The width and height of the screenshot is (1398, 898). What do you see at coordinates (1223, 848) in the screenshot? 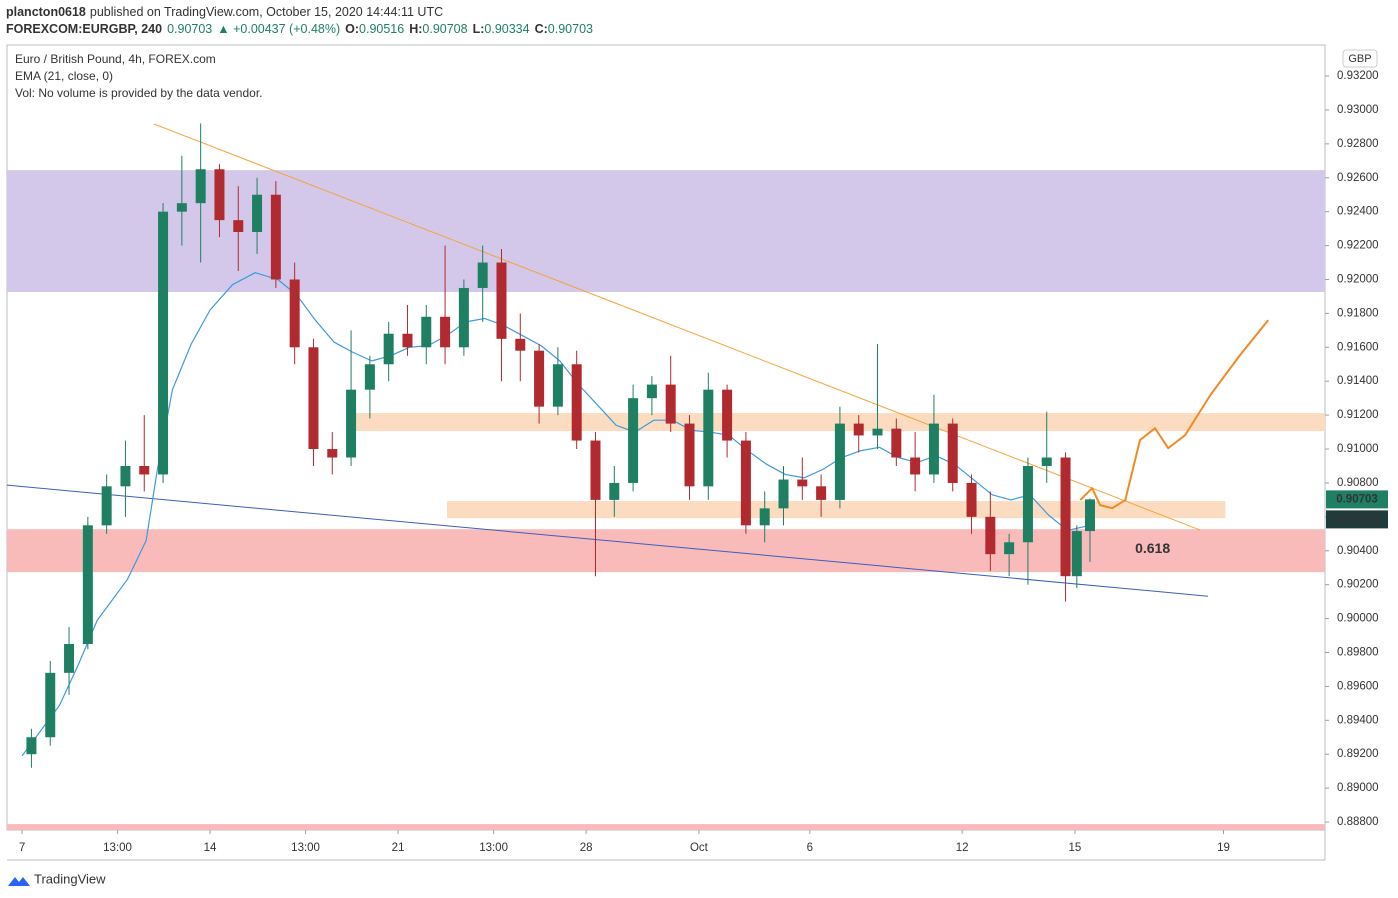
I see `x-tick-label: 19` at bounding box center [1223, 848].